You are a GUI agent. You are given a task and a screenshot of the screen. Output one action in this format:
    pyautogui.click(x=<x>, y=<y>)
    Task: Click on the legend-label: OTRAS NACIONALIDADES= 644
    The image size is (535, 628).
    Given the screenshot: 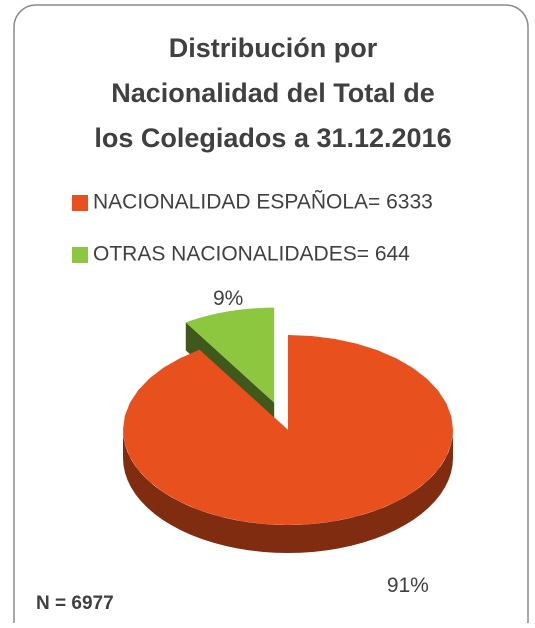 What is the action you would take?
    pyautogui.click(x=251, y=254)
    